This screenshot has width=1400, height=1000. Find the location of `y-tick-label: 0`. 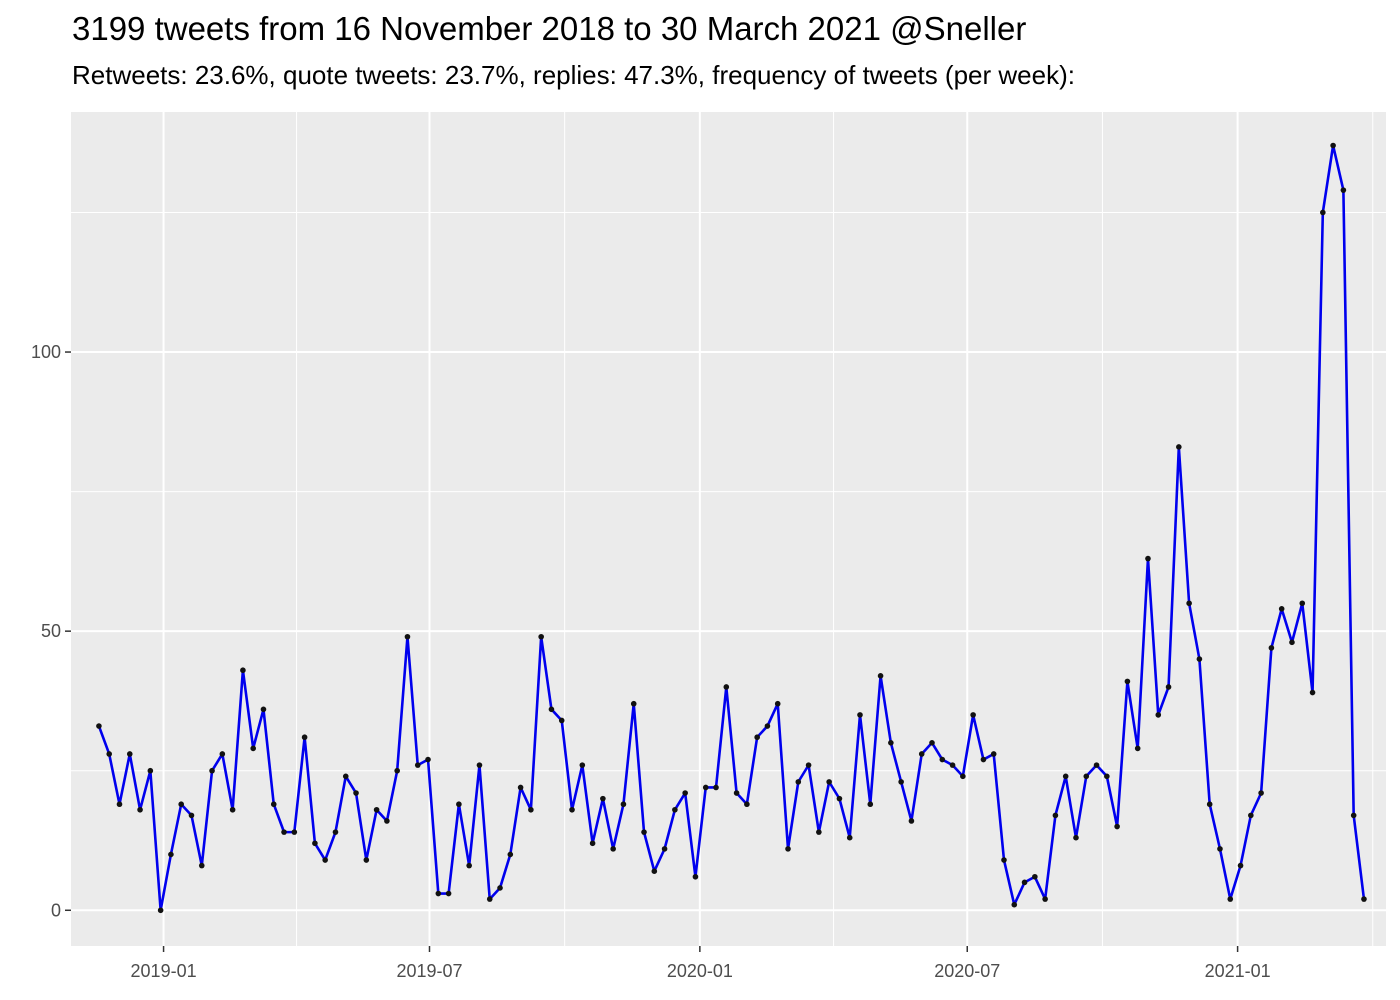

y-tick-label: 0 is located at coordinates (56, 910).